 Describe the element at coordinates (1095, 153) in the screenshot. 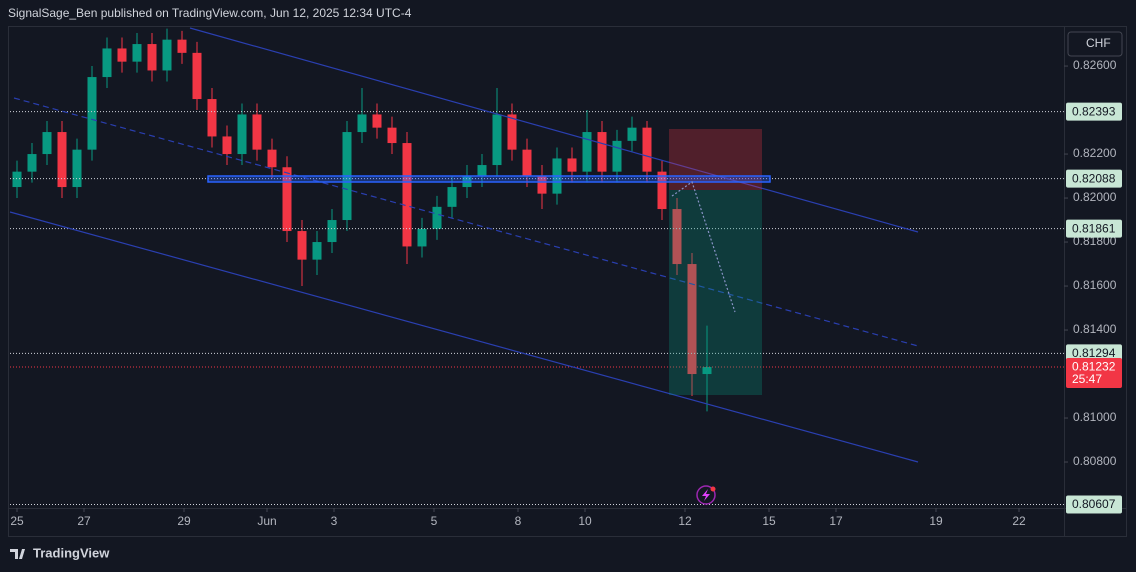

I see `y-tick-label: 0.82200` at that location.